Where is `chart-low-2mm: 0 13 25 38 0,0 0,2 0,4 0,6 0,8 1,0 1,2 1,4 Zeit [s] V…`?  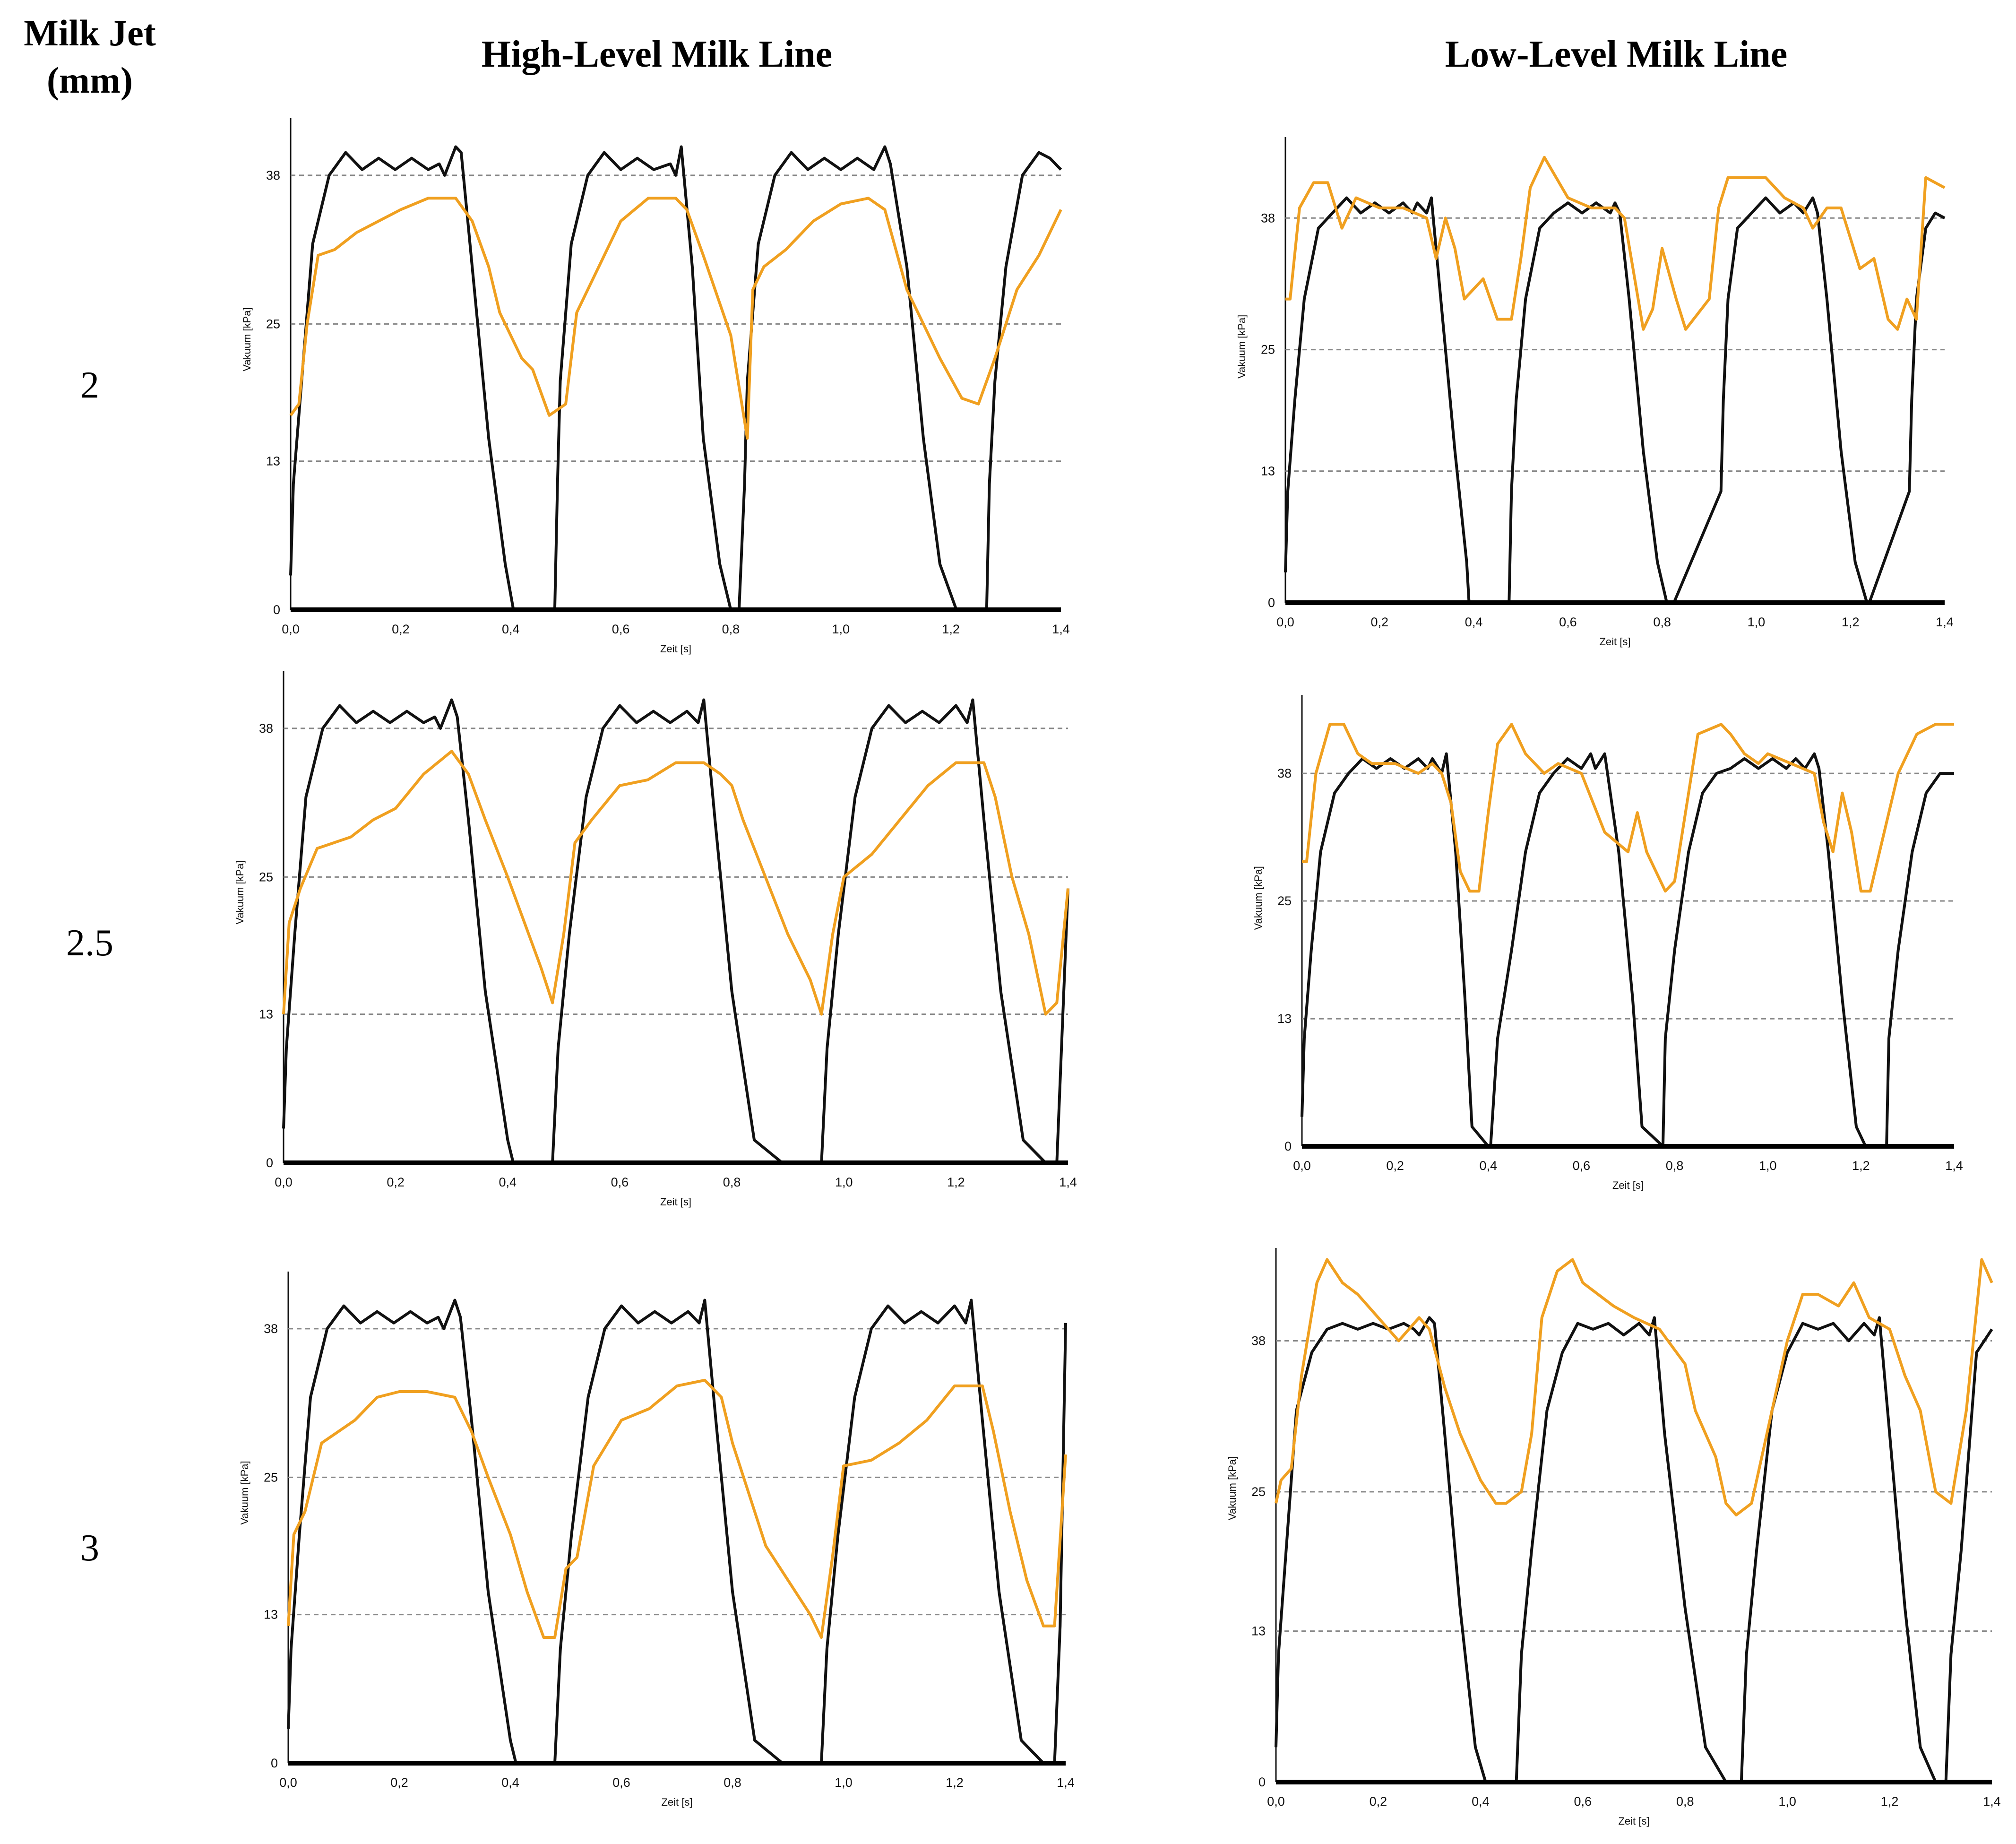
chart-low-2mm: 0 13 25 38 0,0 0,2 0,4 0,6 0,8 1,0 1,2 1,4 Zeit [s] V… is located at coordinates (1609, 395).